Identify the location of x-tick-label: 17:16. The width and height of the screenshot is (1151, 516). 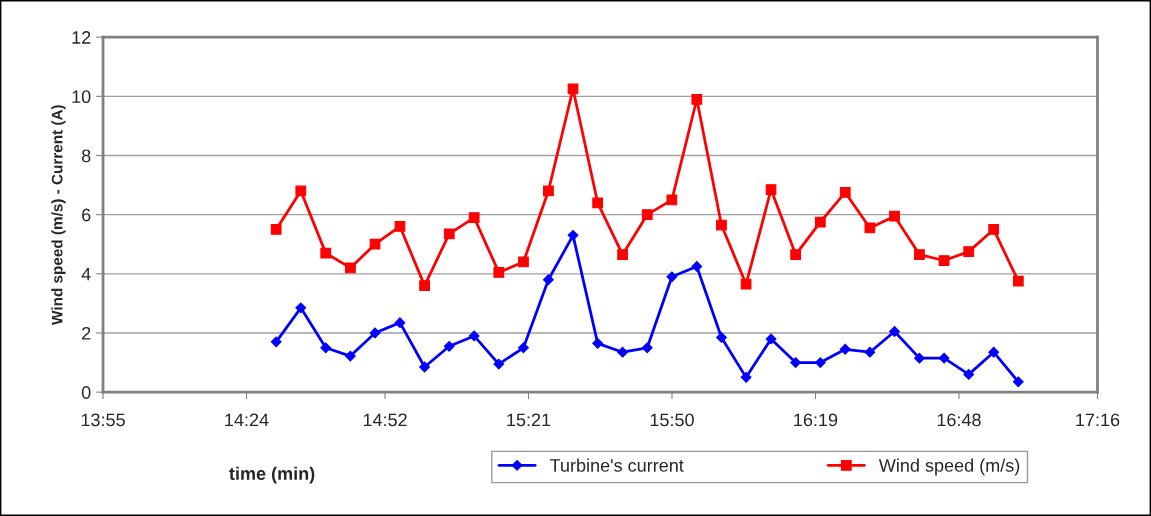
(1098, 420).